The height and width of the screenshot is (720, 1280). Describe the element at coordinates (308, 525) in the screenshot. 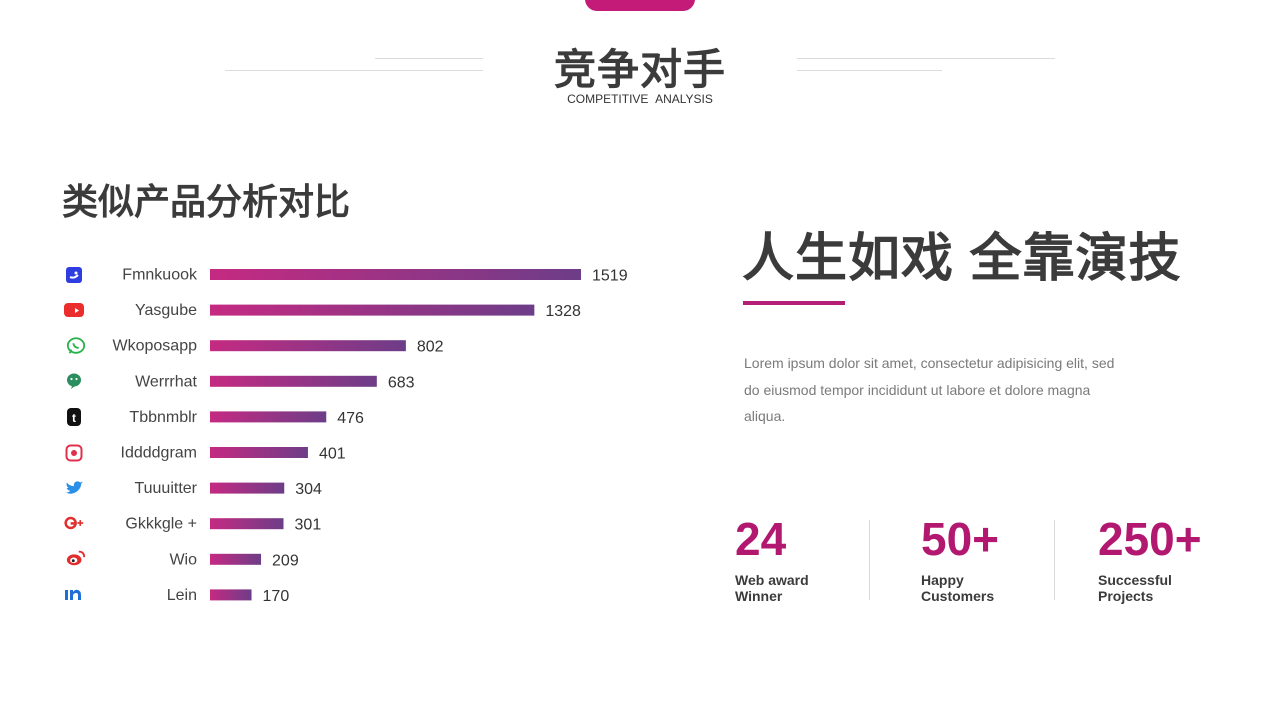

I see `bar-value-label: 301` at that location.